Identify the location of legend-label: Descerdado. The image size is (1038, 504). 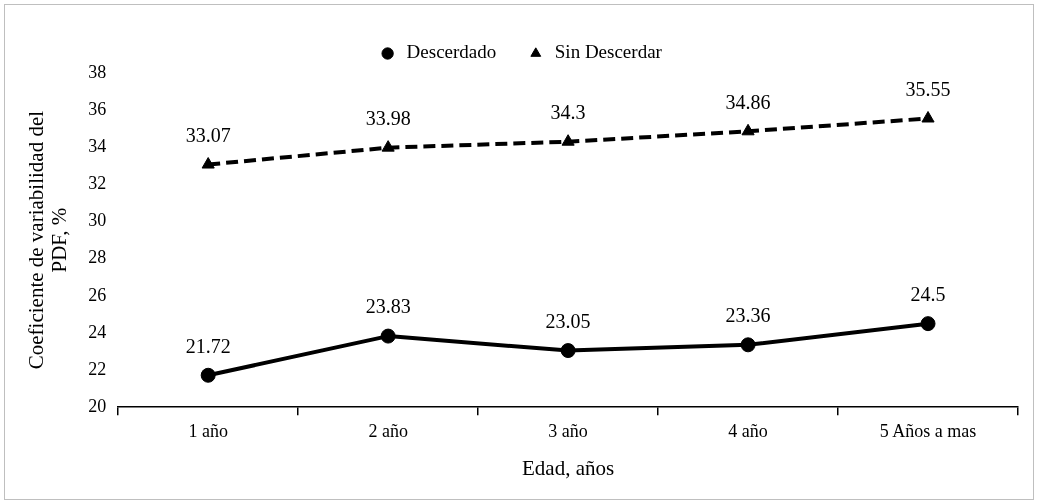
(451, 52).